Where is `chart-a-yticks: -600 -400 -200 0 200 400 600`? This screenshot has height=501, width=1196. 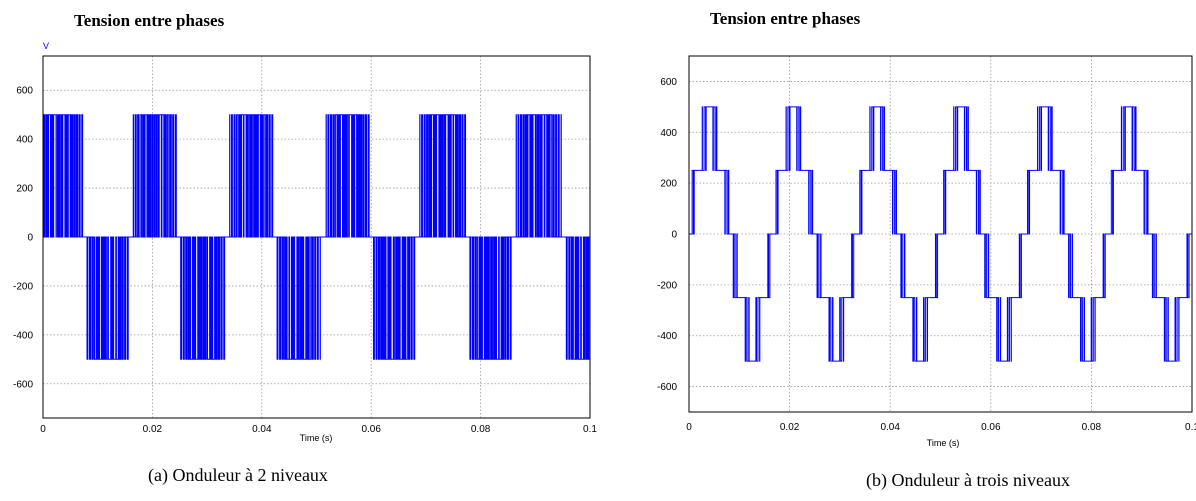
chart-a-yticks: -600 -400 -200 0 200 400 600 is located at coordinates (23, 238).